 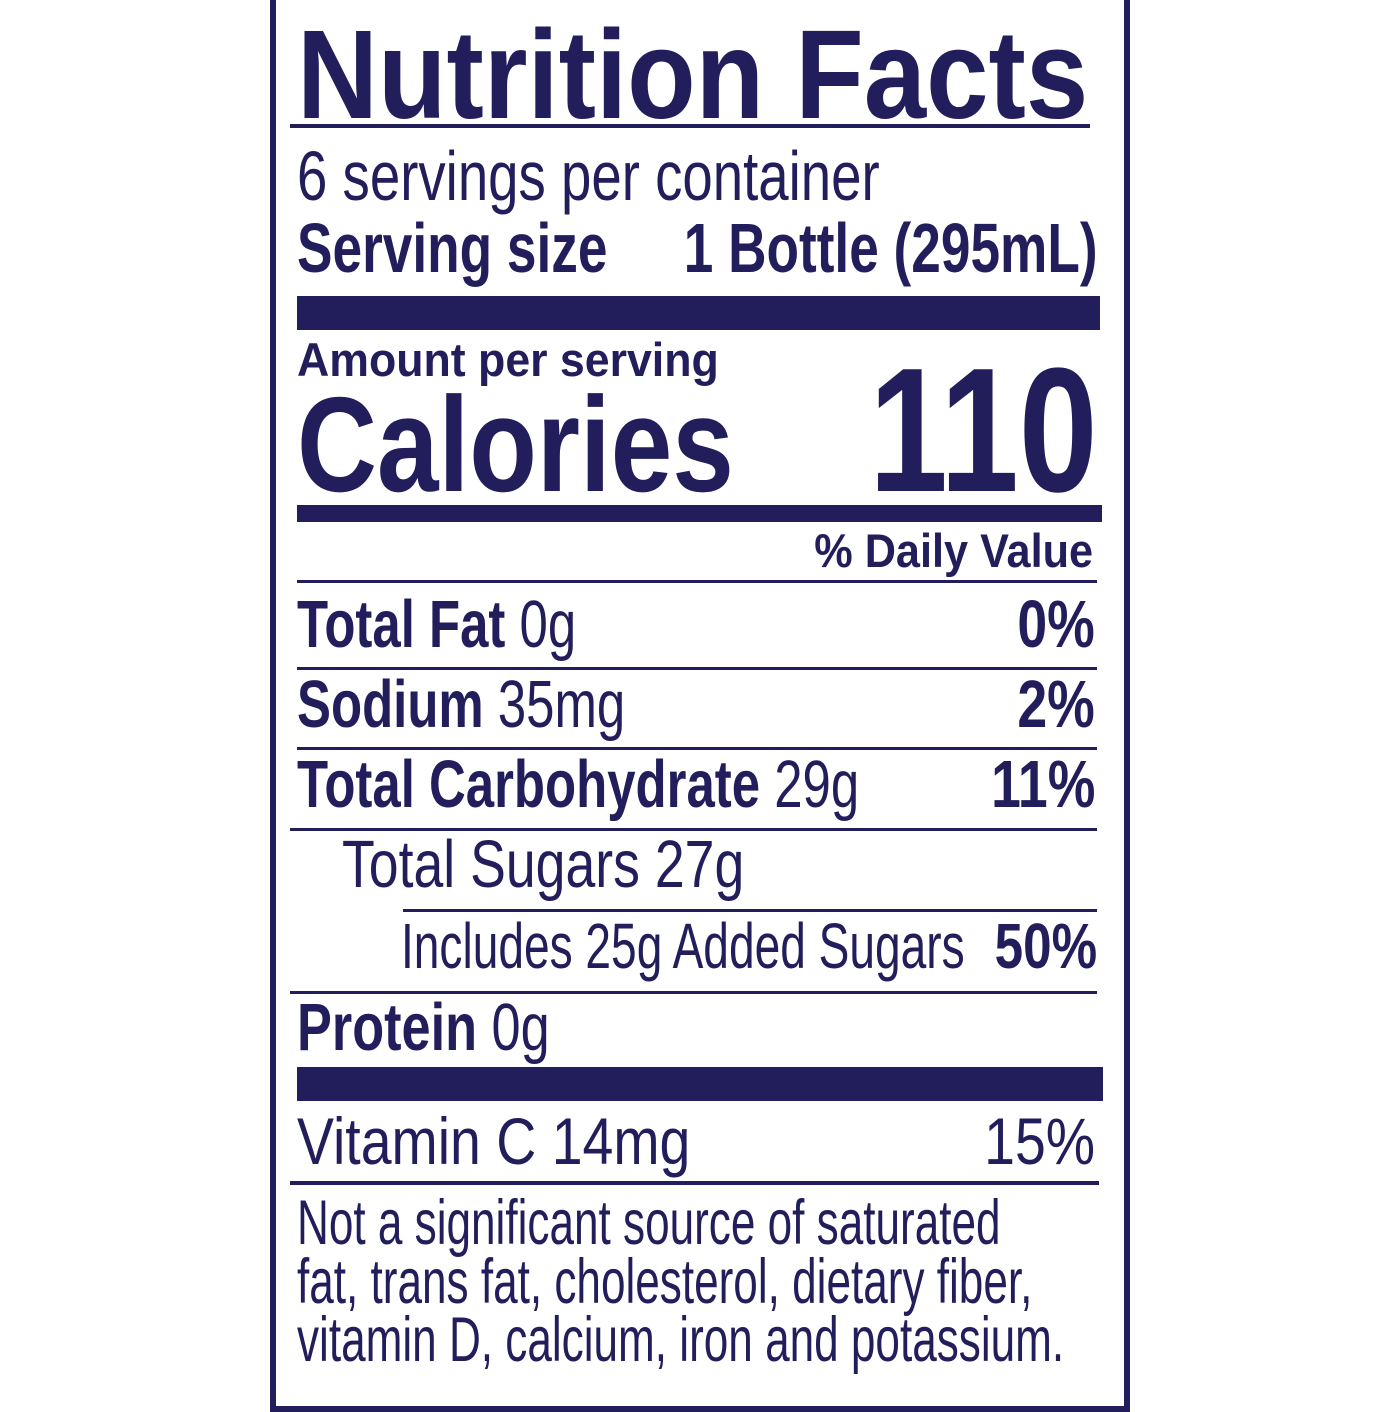 What do you see at coordinates (817, 784) in the screenshot?
I see `nutrient-amount: 29g` at bounding box center [817, 784].